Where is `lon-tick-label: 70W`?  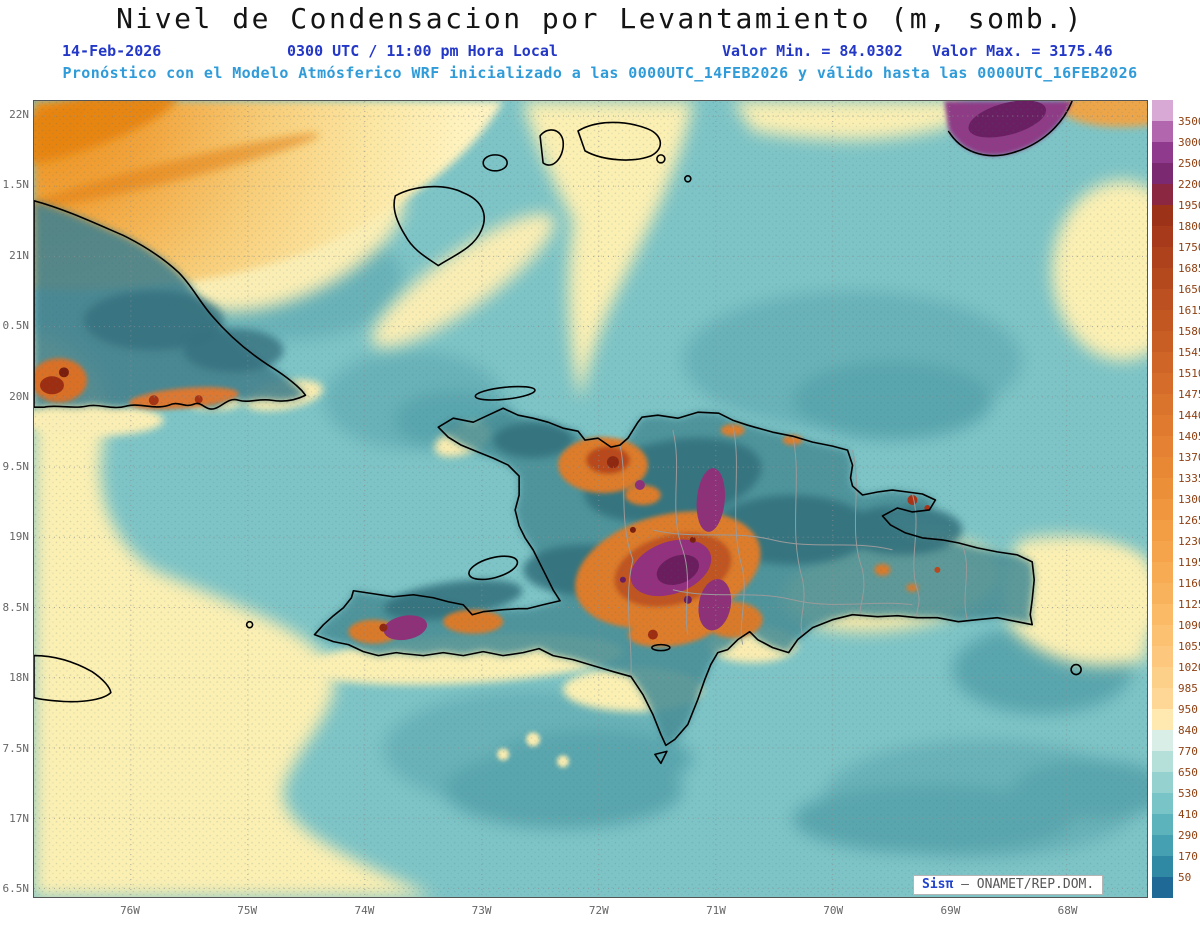
lon-tick-label: 70W is located at coordinates (833, 910).